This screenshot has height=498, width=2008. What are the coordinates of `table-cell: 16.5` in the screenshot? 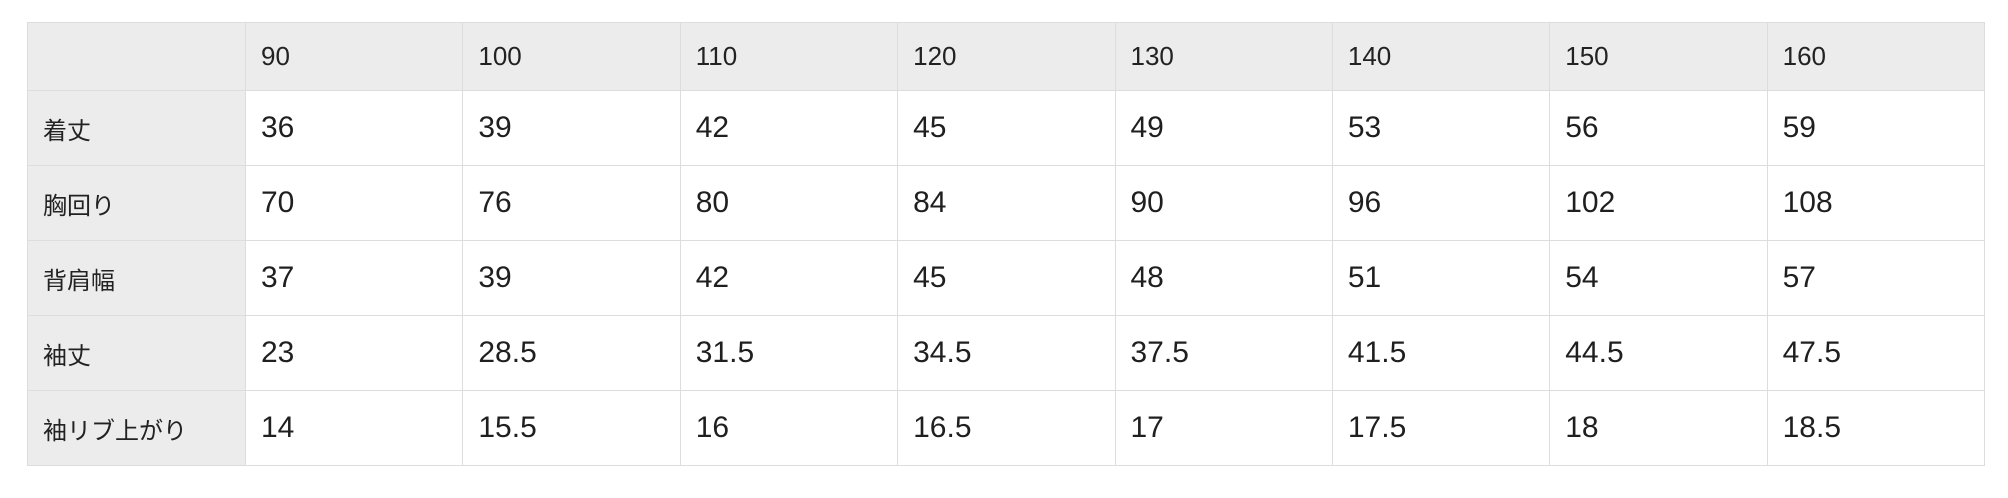 It's located at (1006, 428).